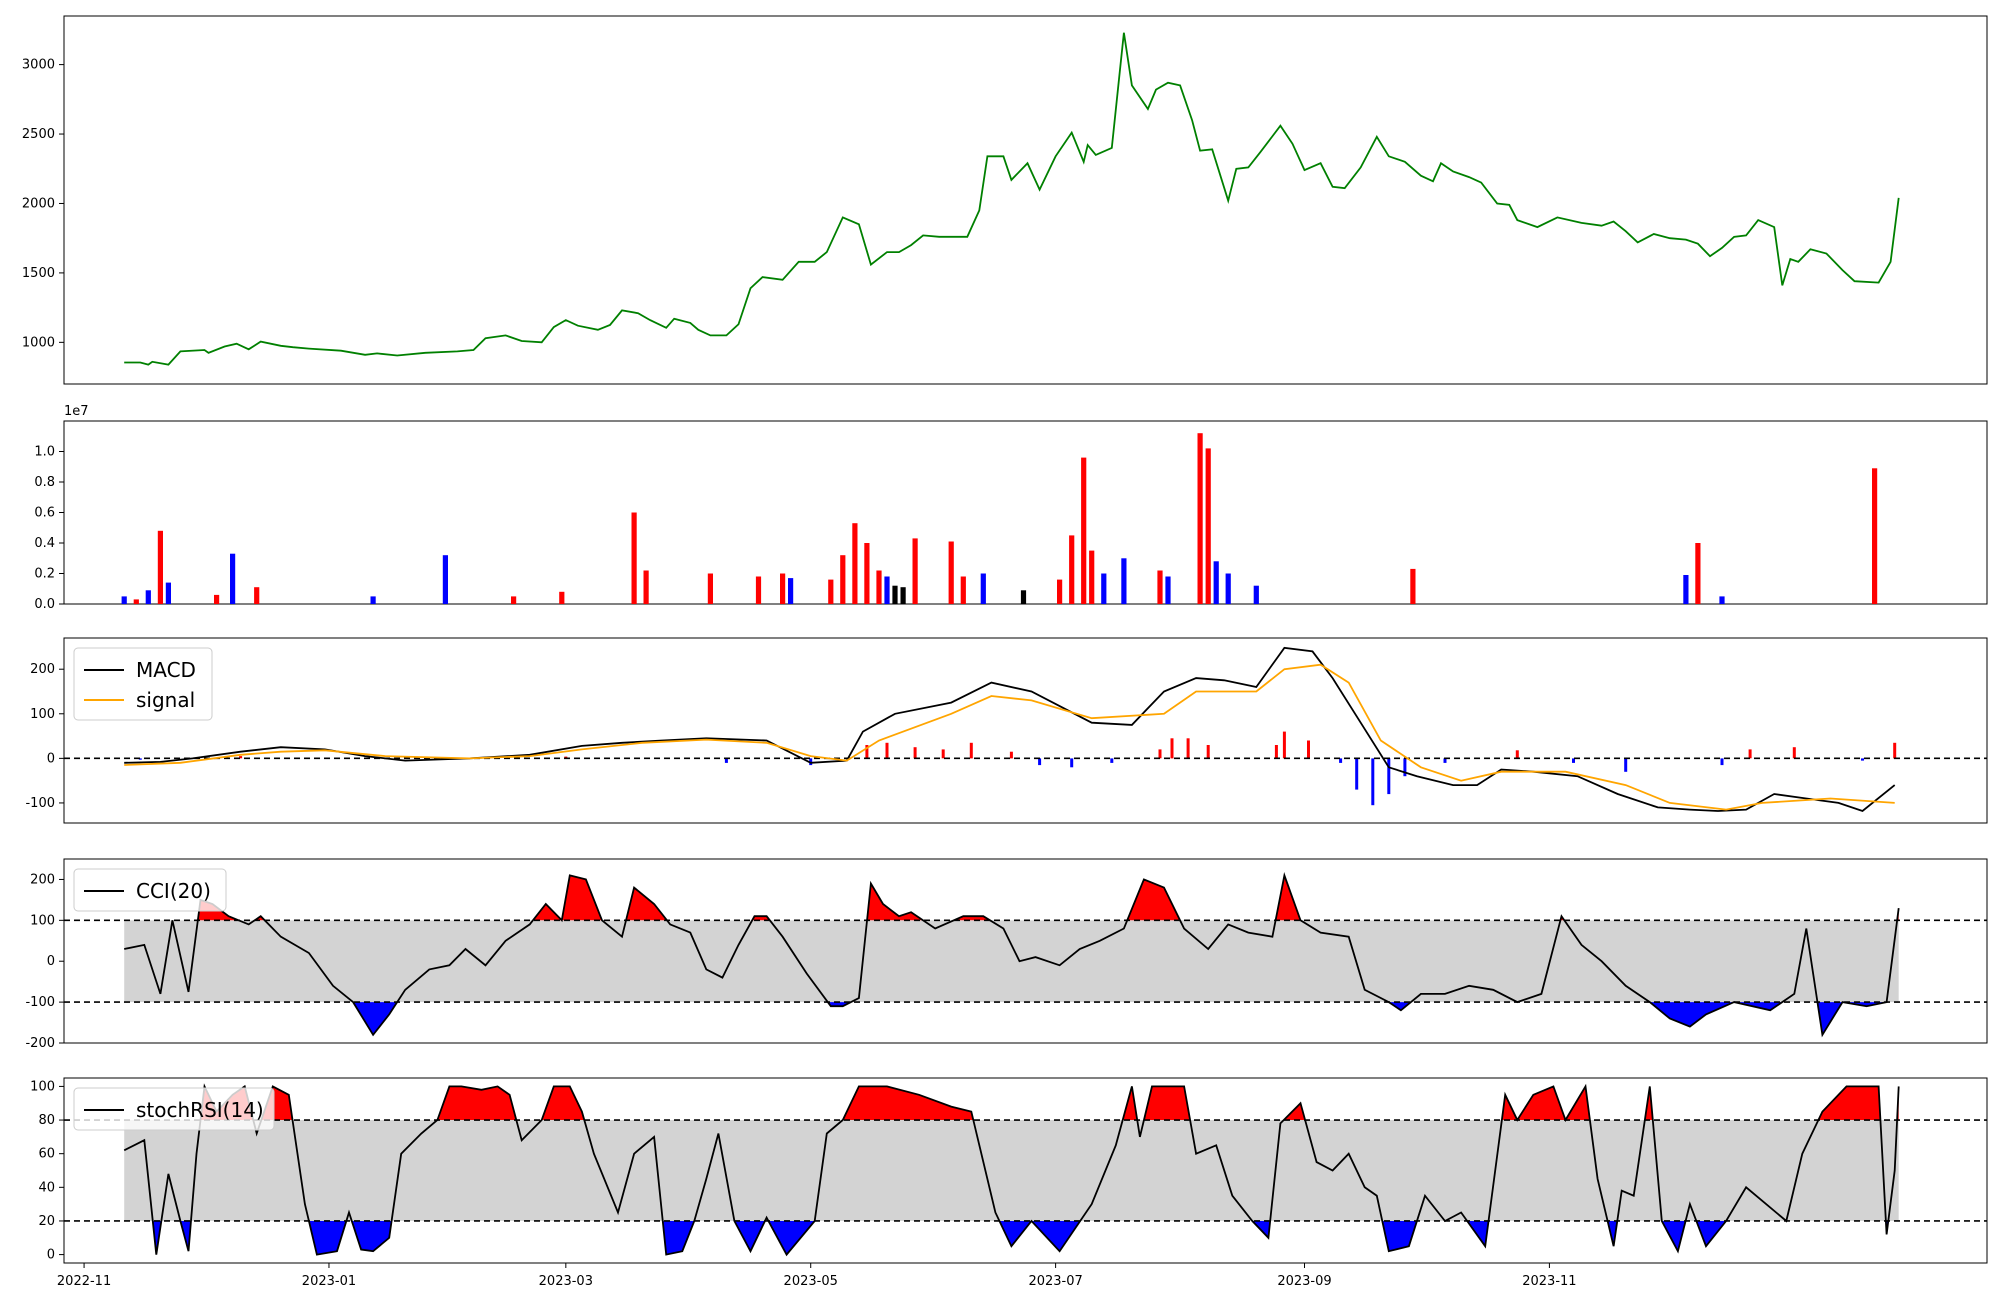 This screenshot has height=1300, width=2000. I want to click on cci-panel: -200 -100 0 100 200 CCI(20), so click(1006, 954).